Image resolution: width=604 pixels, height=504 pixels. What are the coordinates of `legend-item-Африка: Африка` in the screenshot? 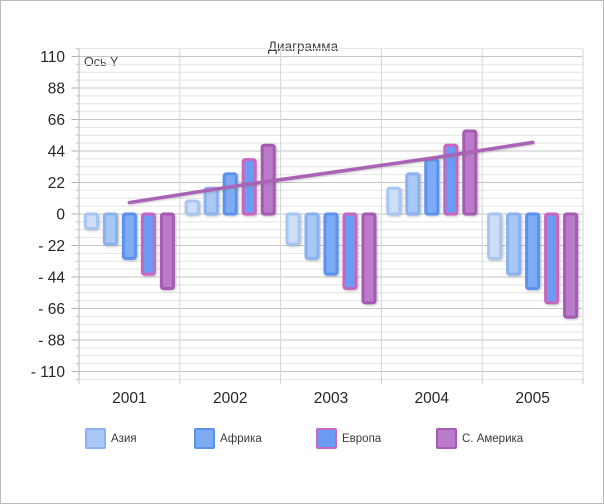 It's located at (228, 438).